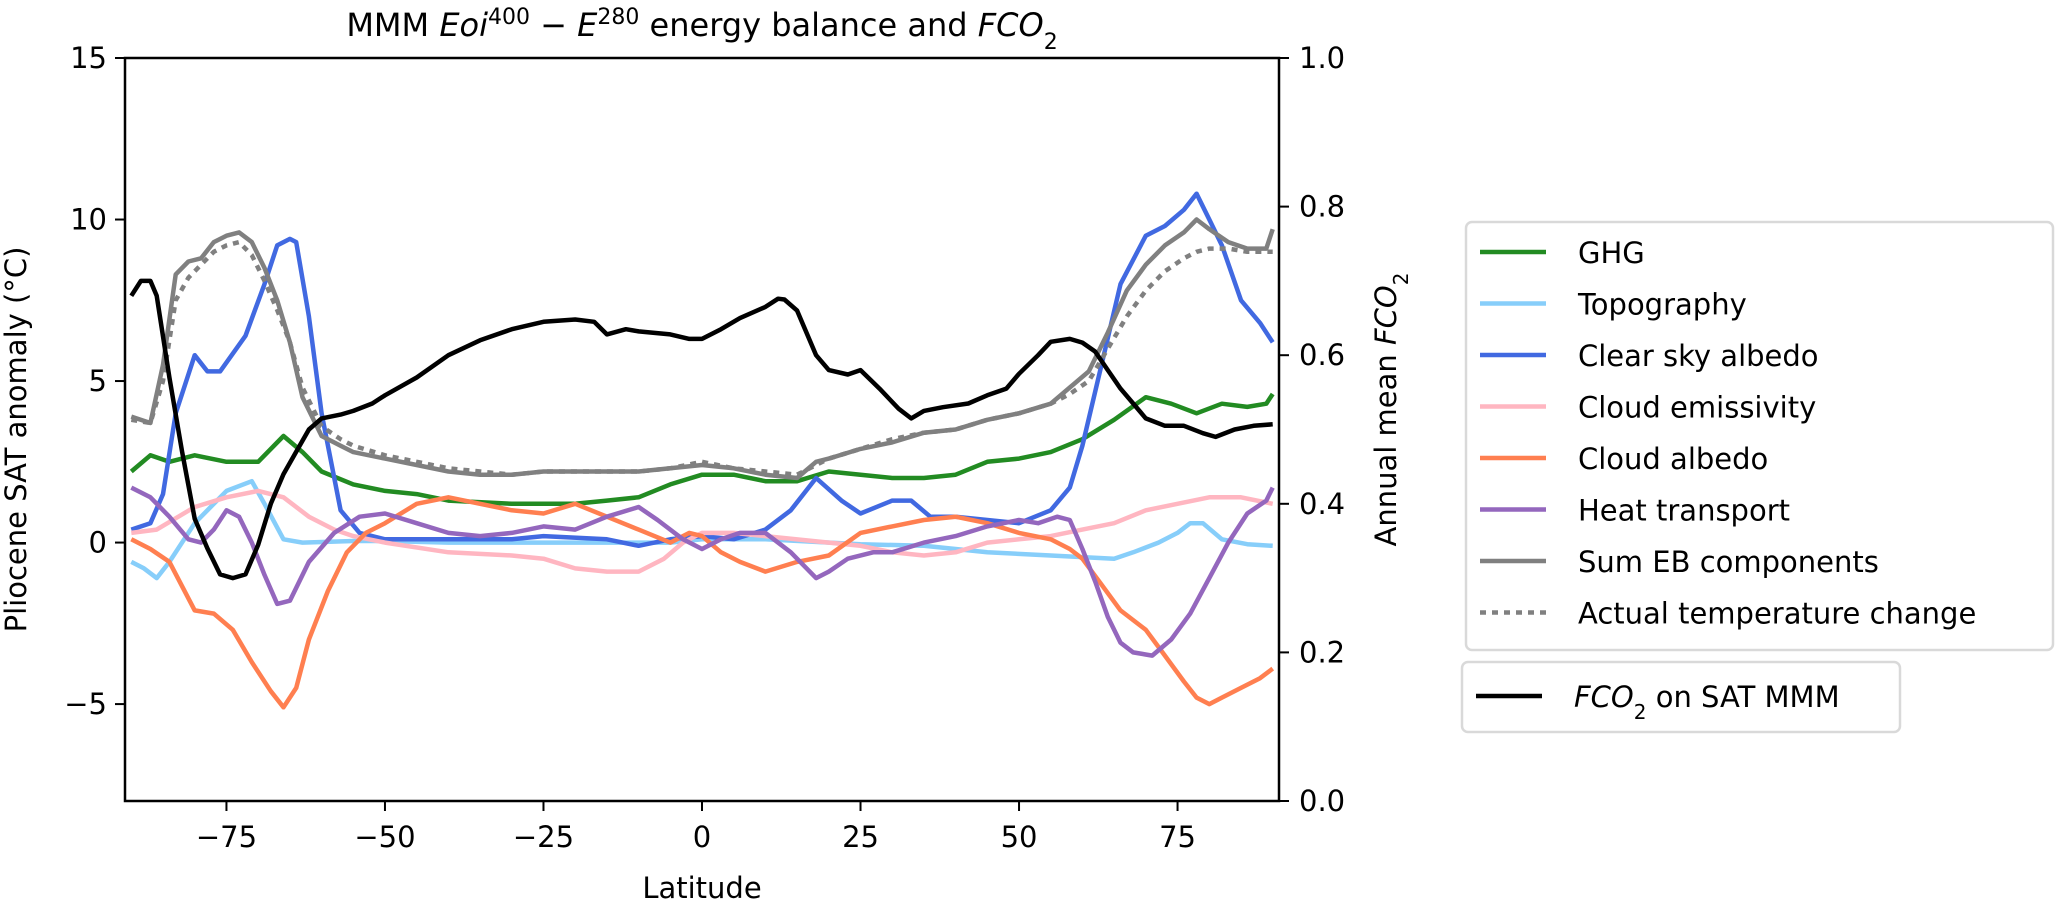 The height and width of the screenshot is (903, 2067). What do you see at coordinates (1662, 305) in the screenshot?
I see `legend-label: Topography` at bounding box center [1662, 305].